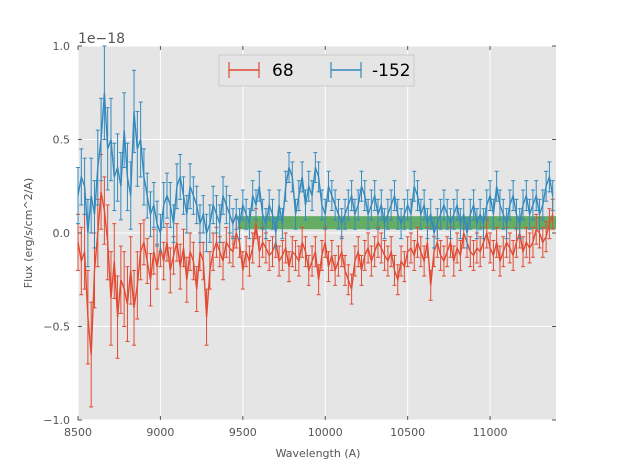 Image resolution: width=617 pixels, height=467 pixels. Describe the element at coordinates (261, 71) in the screenshot. I see `legend-entry-68: 68` at that location.